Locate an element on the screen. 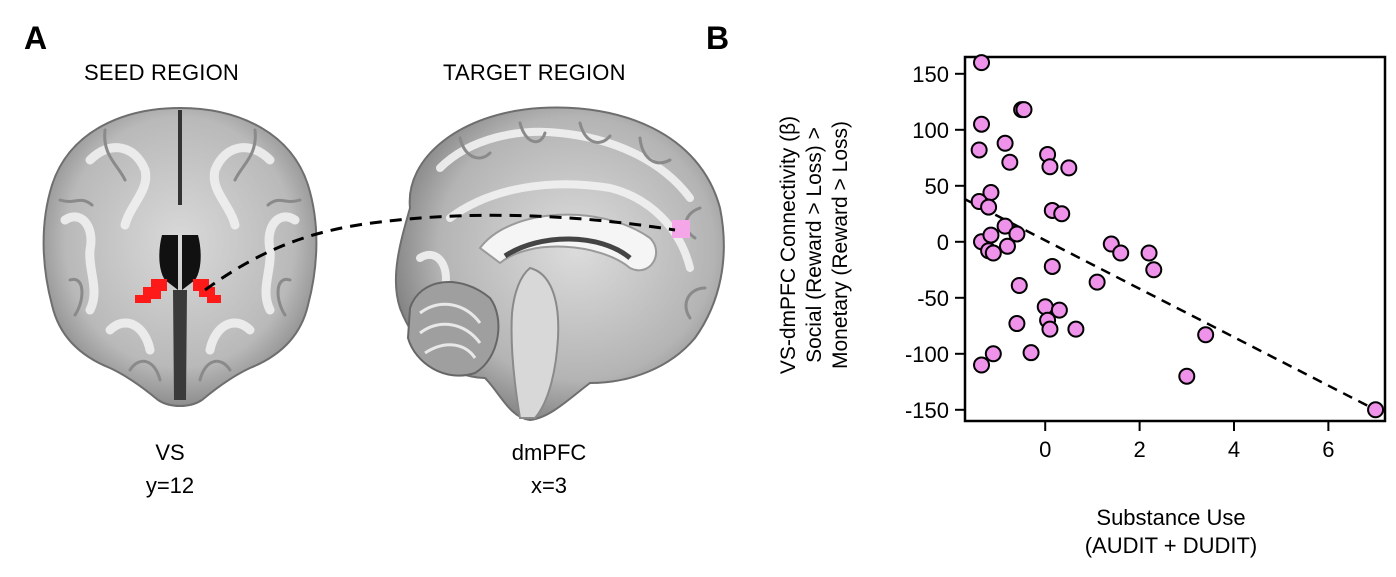 The width and height of the screenshot is (1396, 577). seed-region-name: VS is located at coordinates (170, 452).